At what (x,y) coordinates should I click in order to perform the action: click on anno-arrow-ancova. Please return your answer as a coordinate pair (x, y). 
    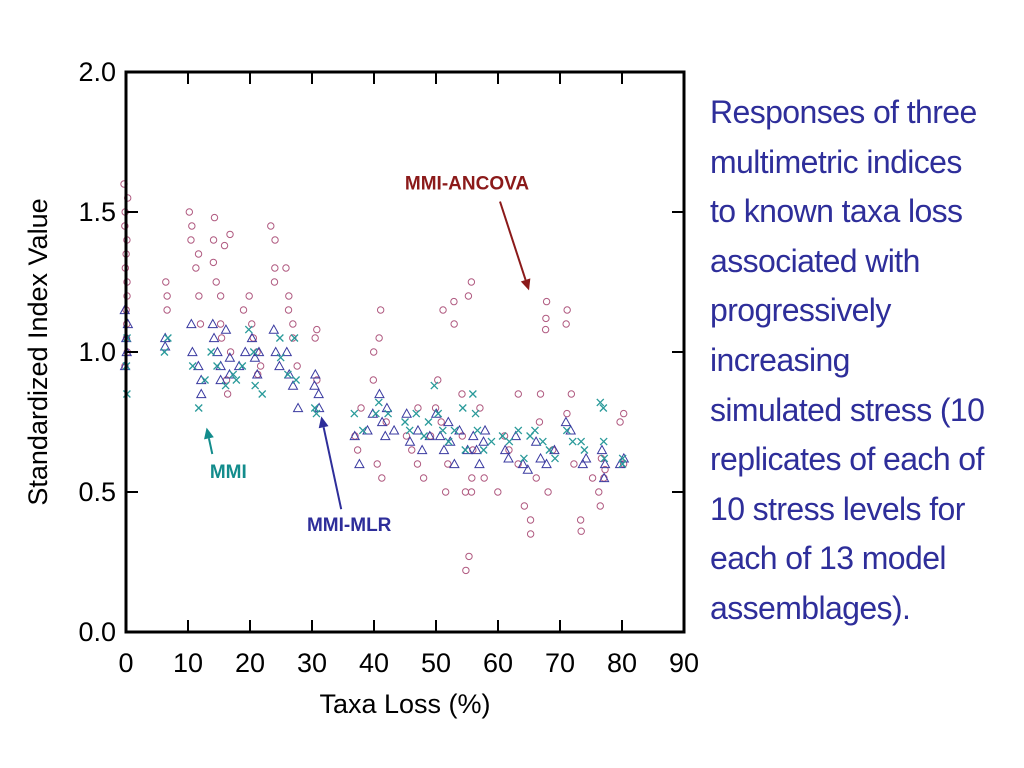
    Looking at the image, I should click on (513, 241).